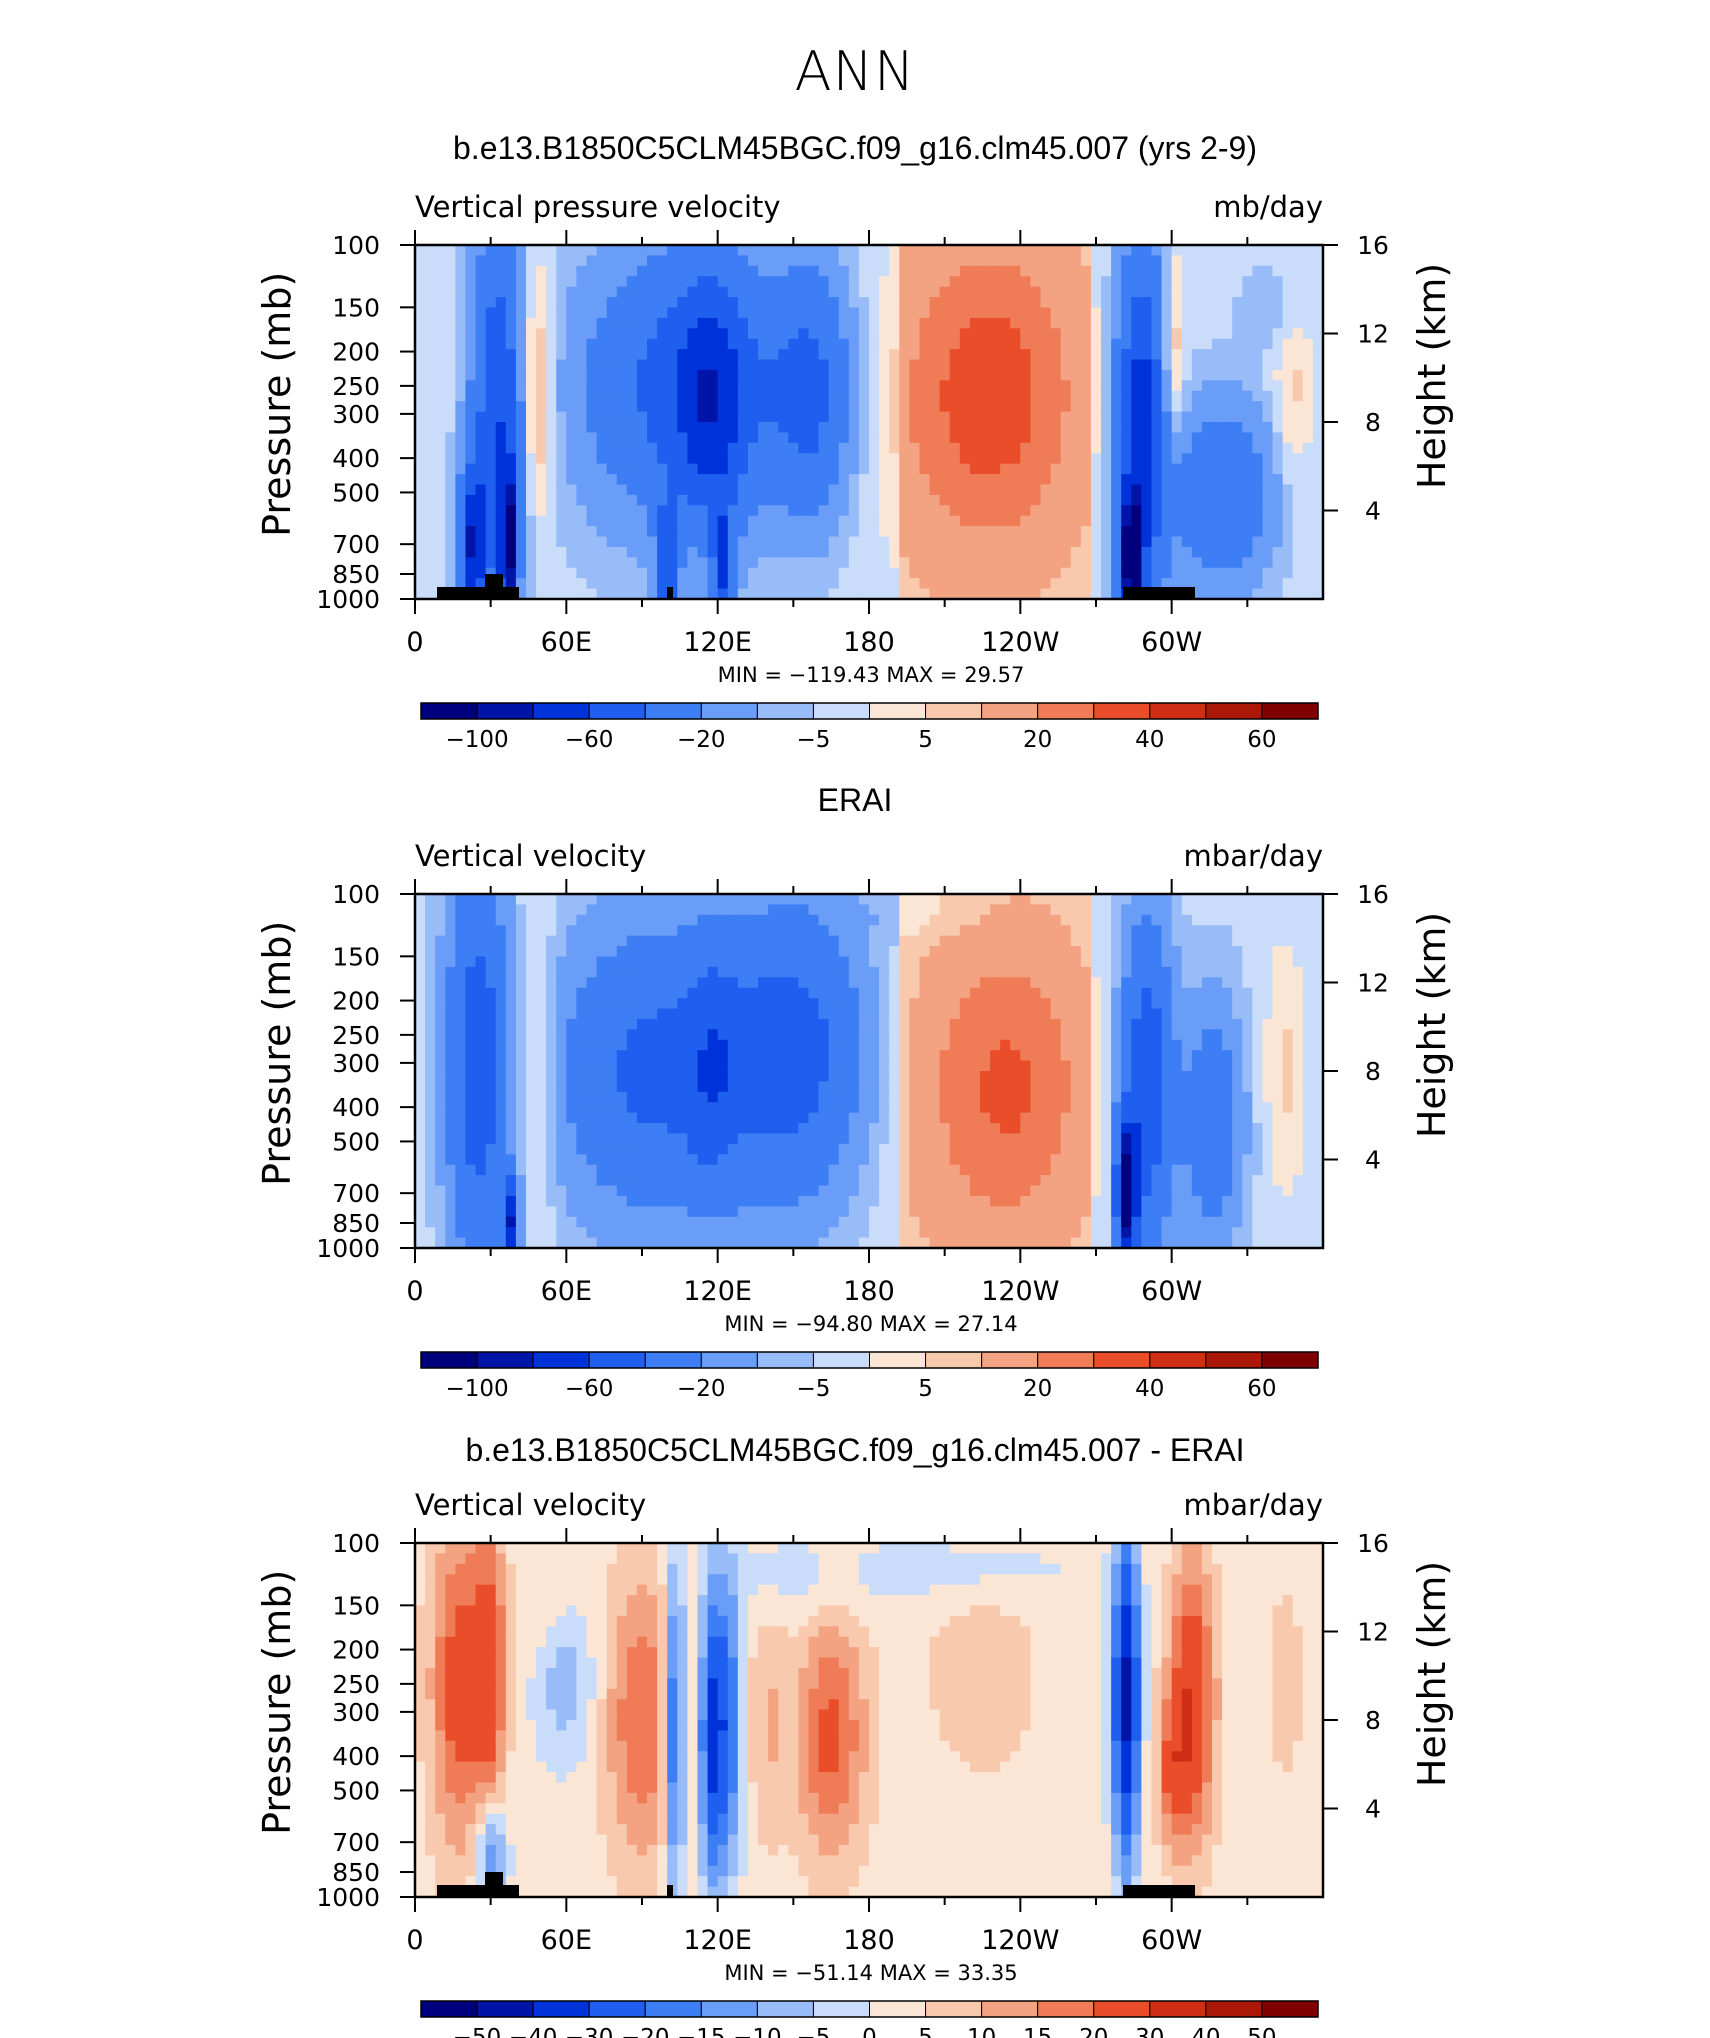 This screenshot has height=2038, width=1710. Describe the element at coordinates (356, 458) in the screenshot. I see `y-tick-label: 400` at that location.